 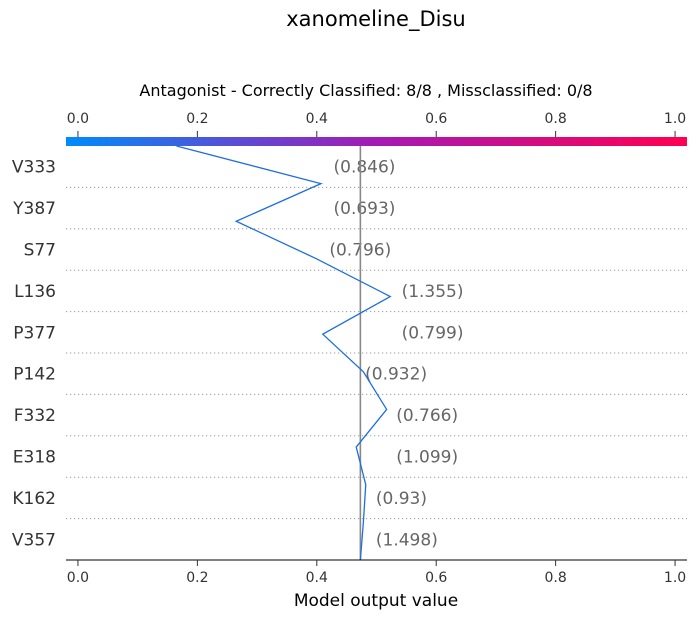 I want to click on feature-label: K162, so click(x=34, y=499).